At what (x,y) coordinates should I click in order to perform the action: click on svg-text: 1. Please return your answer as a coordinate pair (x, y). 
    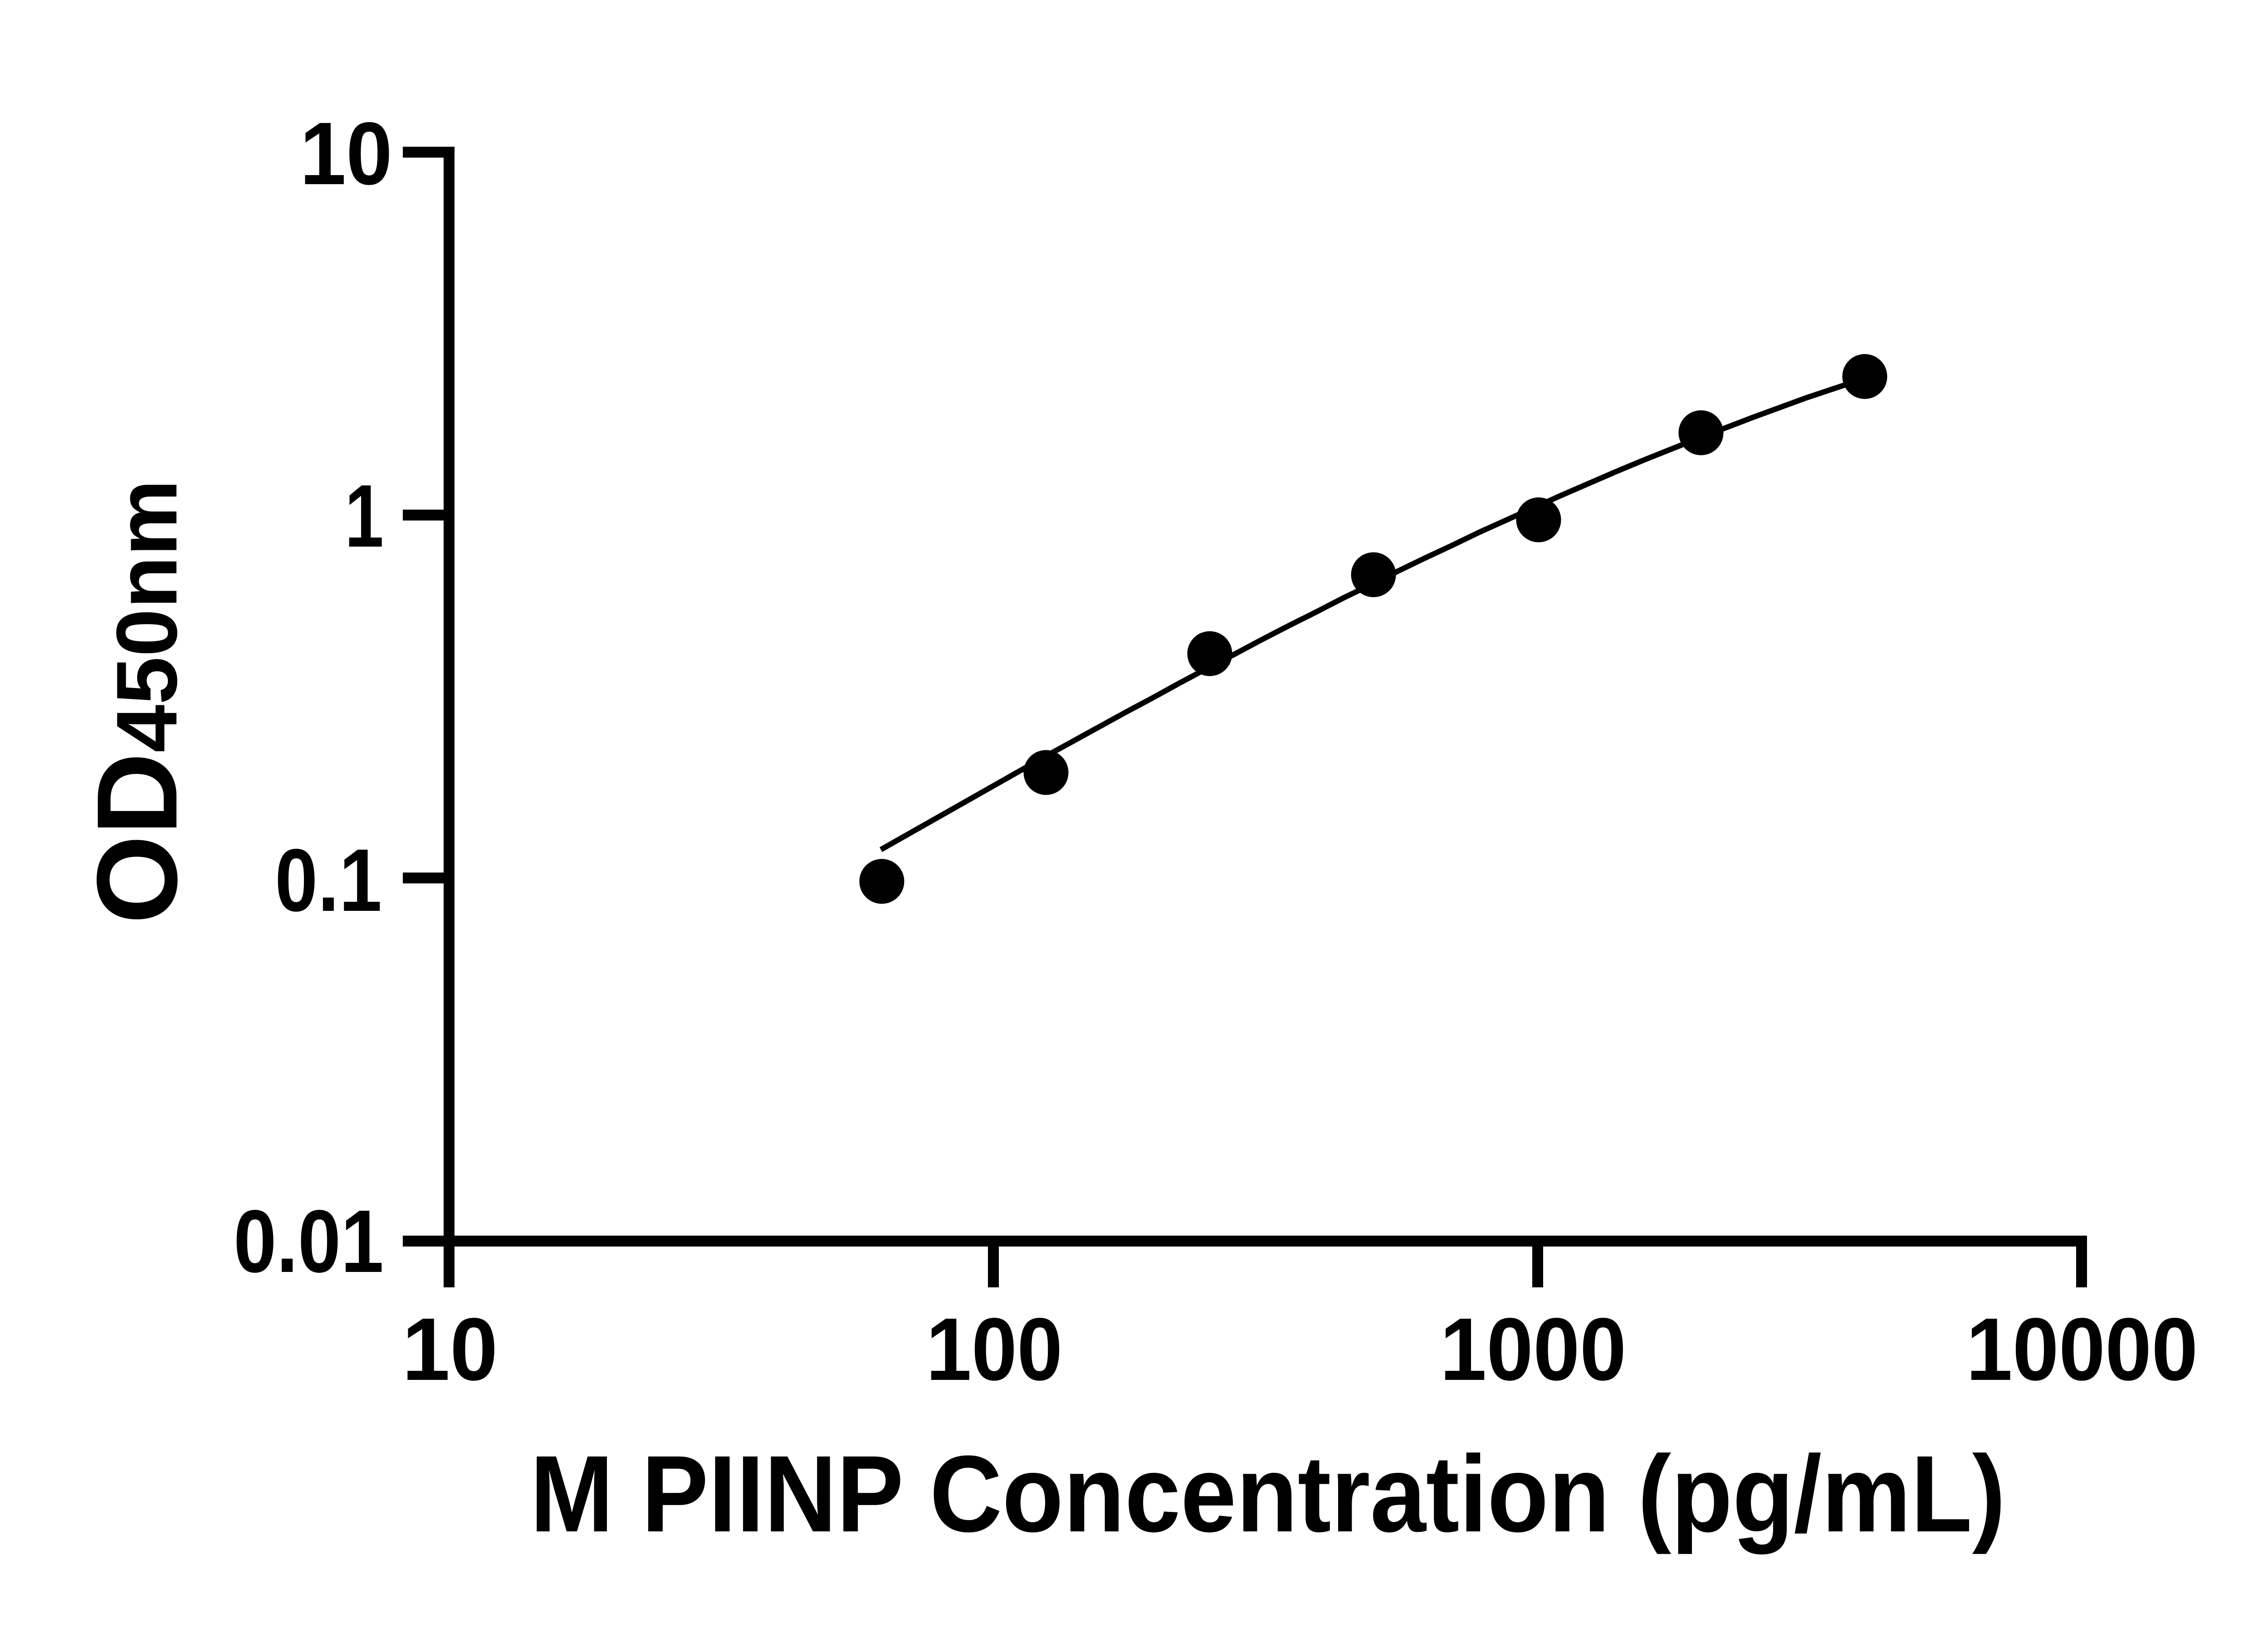
    Looking at the image, I should click on (365, 516).